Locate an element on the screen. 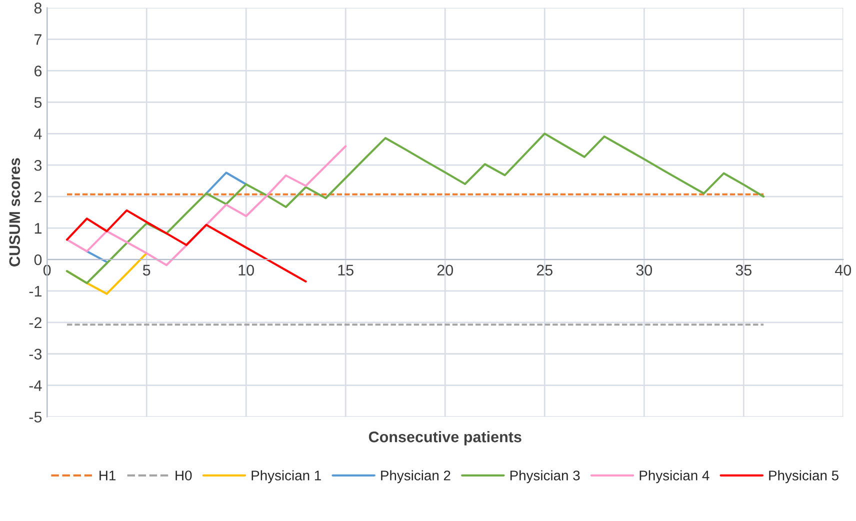 Image resolution: width=856 pixels, height=521 pixels. x-axis-title: Consecutive patients is located at coordinates (445, 438).